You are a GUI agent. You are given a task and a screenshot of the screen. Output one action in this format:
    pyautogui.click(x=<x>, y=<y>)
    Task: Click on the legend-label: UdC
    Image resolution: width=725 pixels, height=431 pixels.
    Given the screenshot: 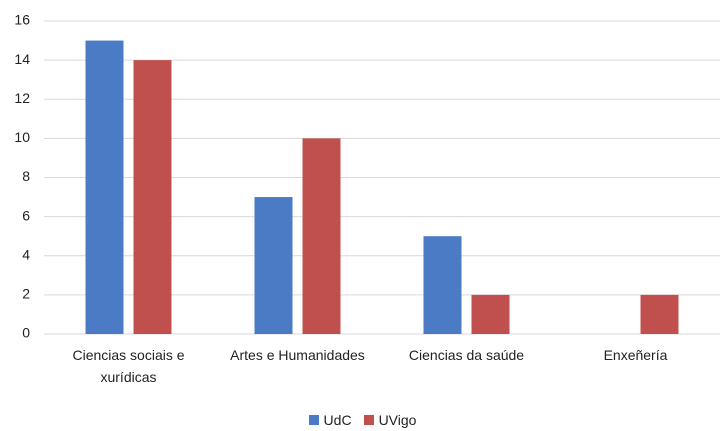 What is the action you would take?
    pyautogui.click(x=337, y=420)
    